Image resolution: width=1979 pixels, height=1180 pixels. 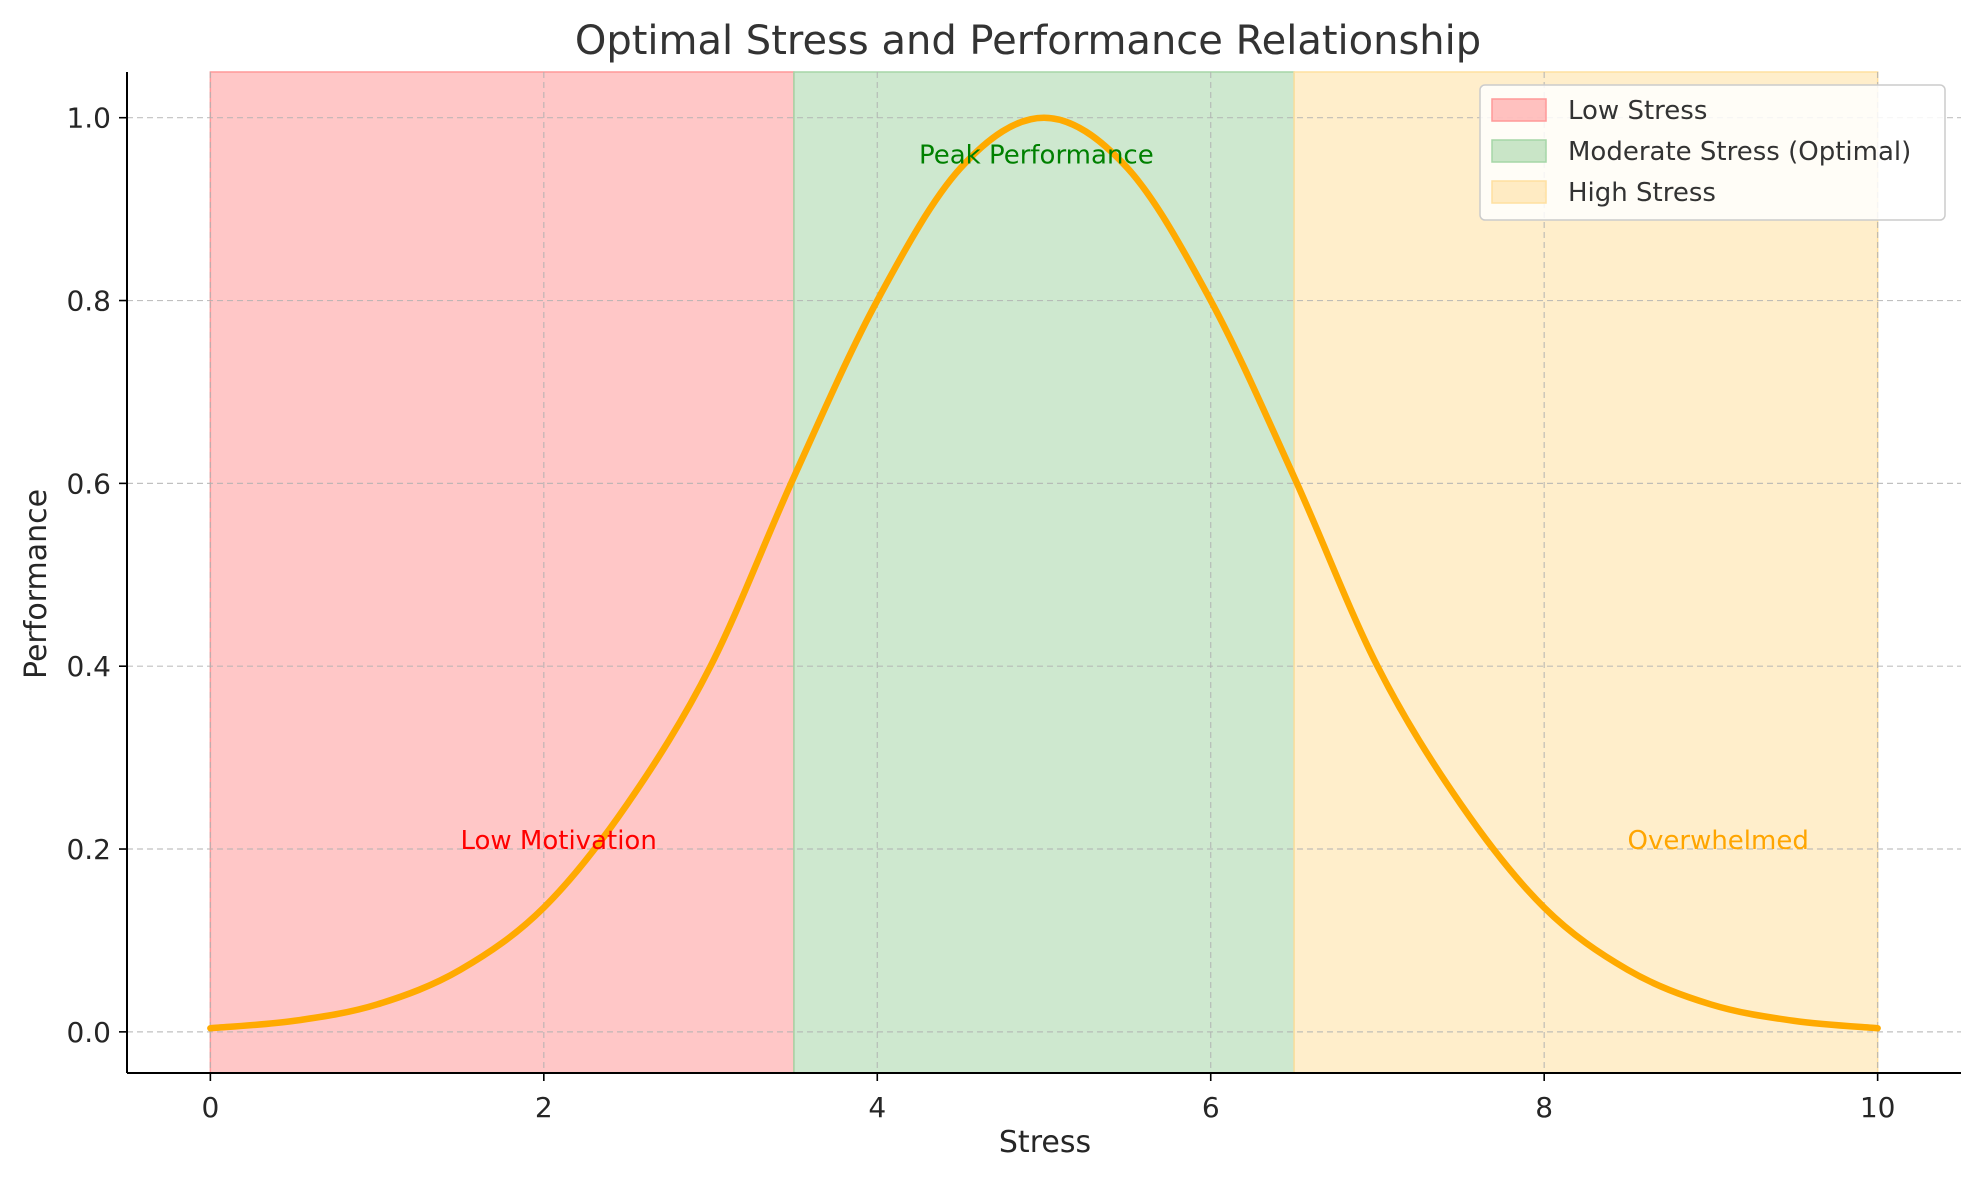 What do you see at coordinates (1739, 152) in the screenshot?
I see `legend-label: Moderate Stress (Optimal)` at bounding box center [1739, 152].